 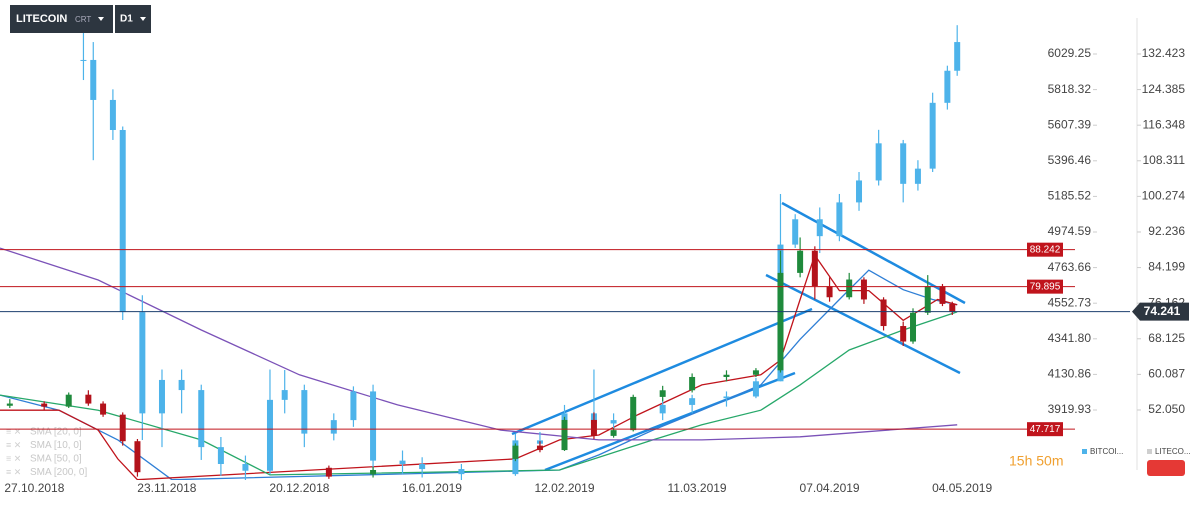 I want to click on y2-tick-label: 4130.86, so click(x=1070, y=374).